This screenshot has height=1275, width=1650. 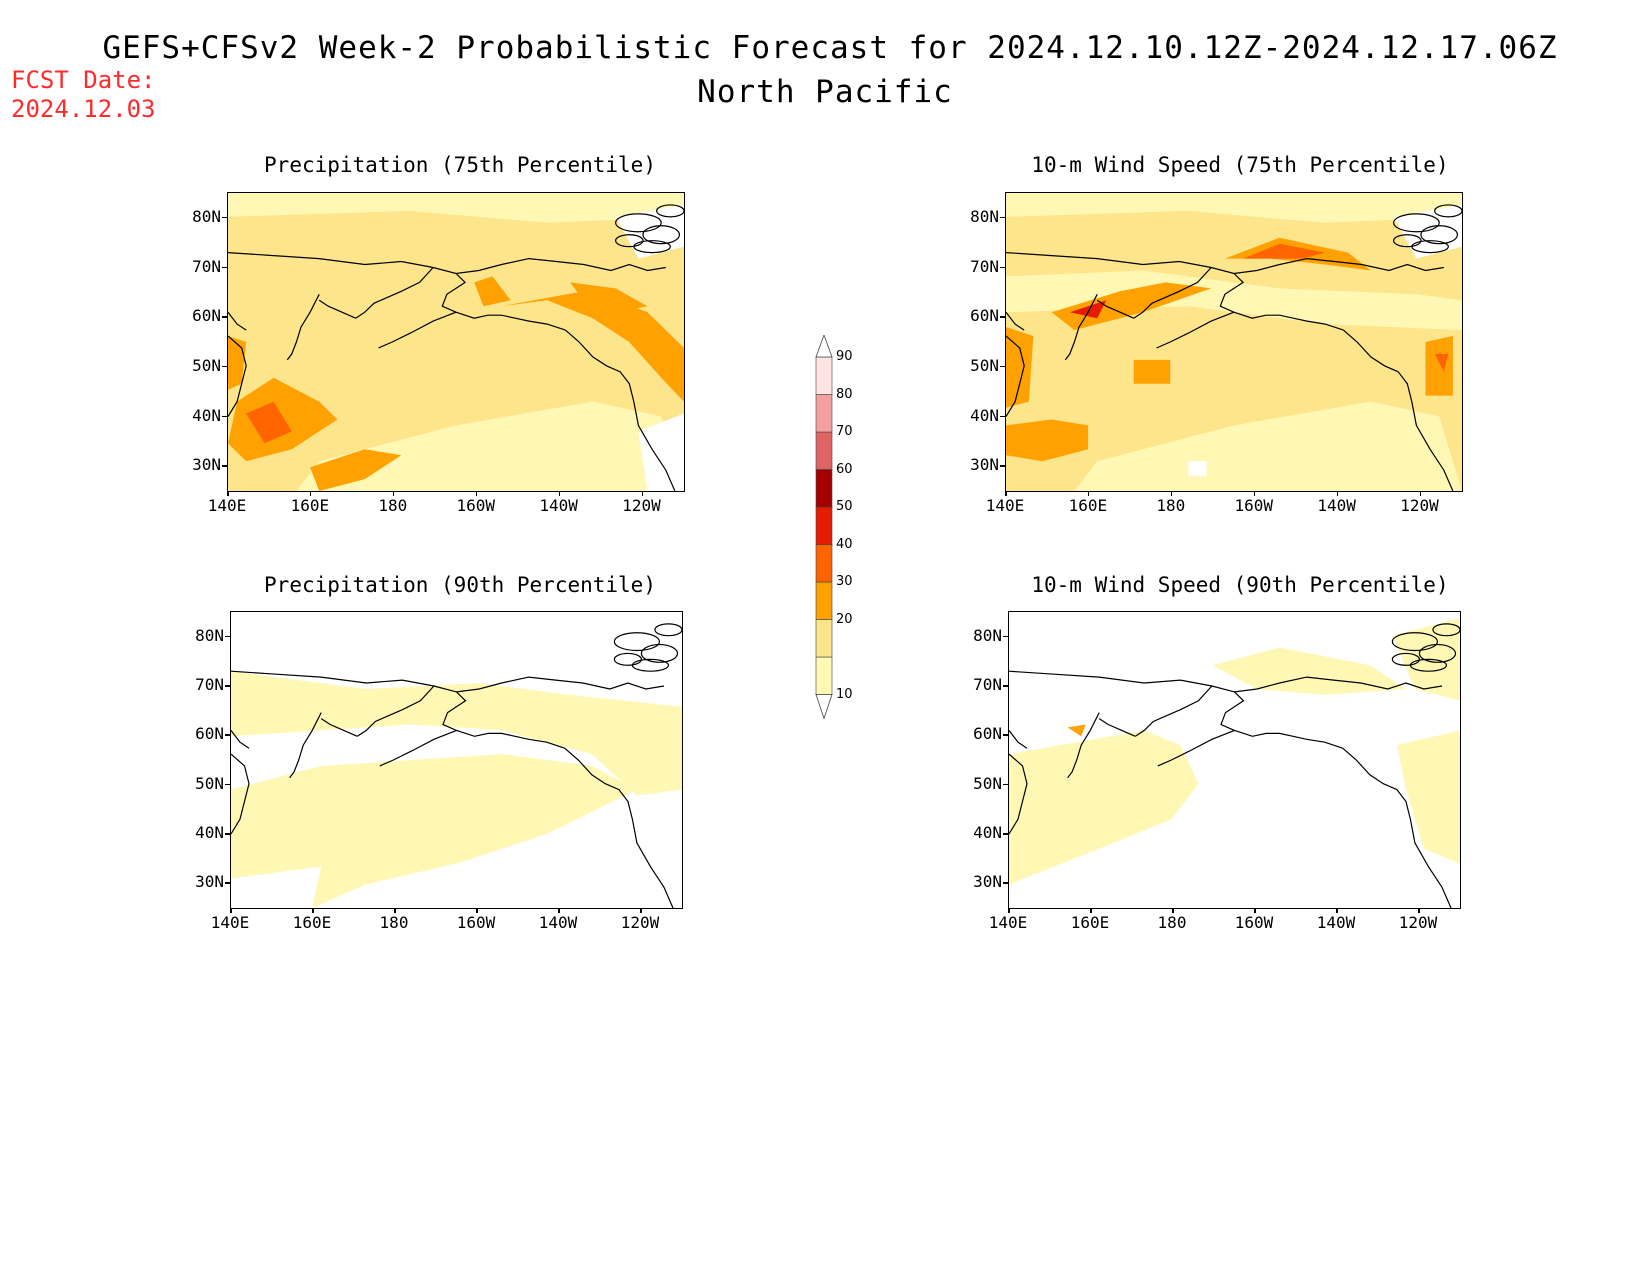 What do you see at coordinates (984, 216) in the screenshot?
I see `y-tick-label: 80N` at bounding box center [984, 216].